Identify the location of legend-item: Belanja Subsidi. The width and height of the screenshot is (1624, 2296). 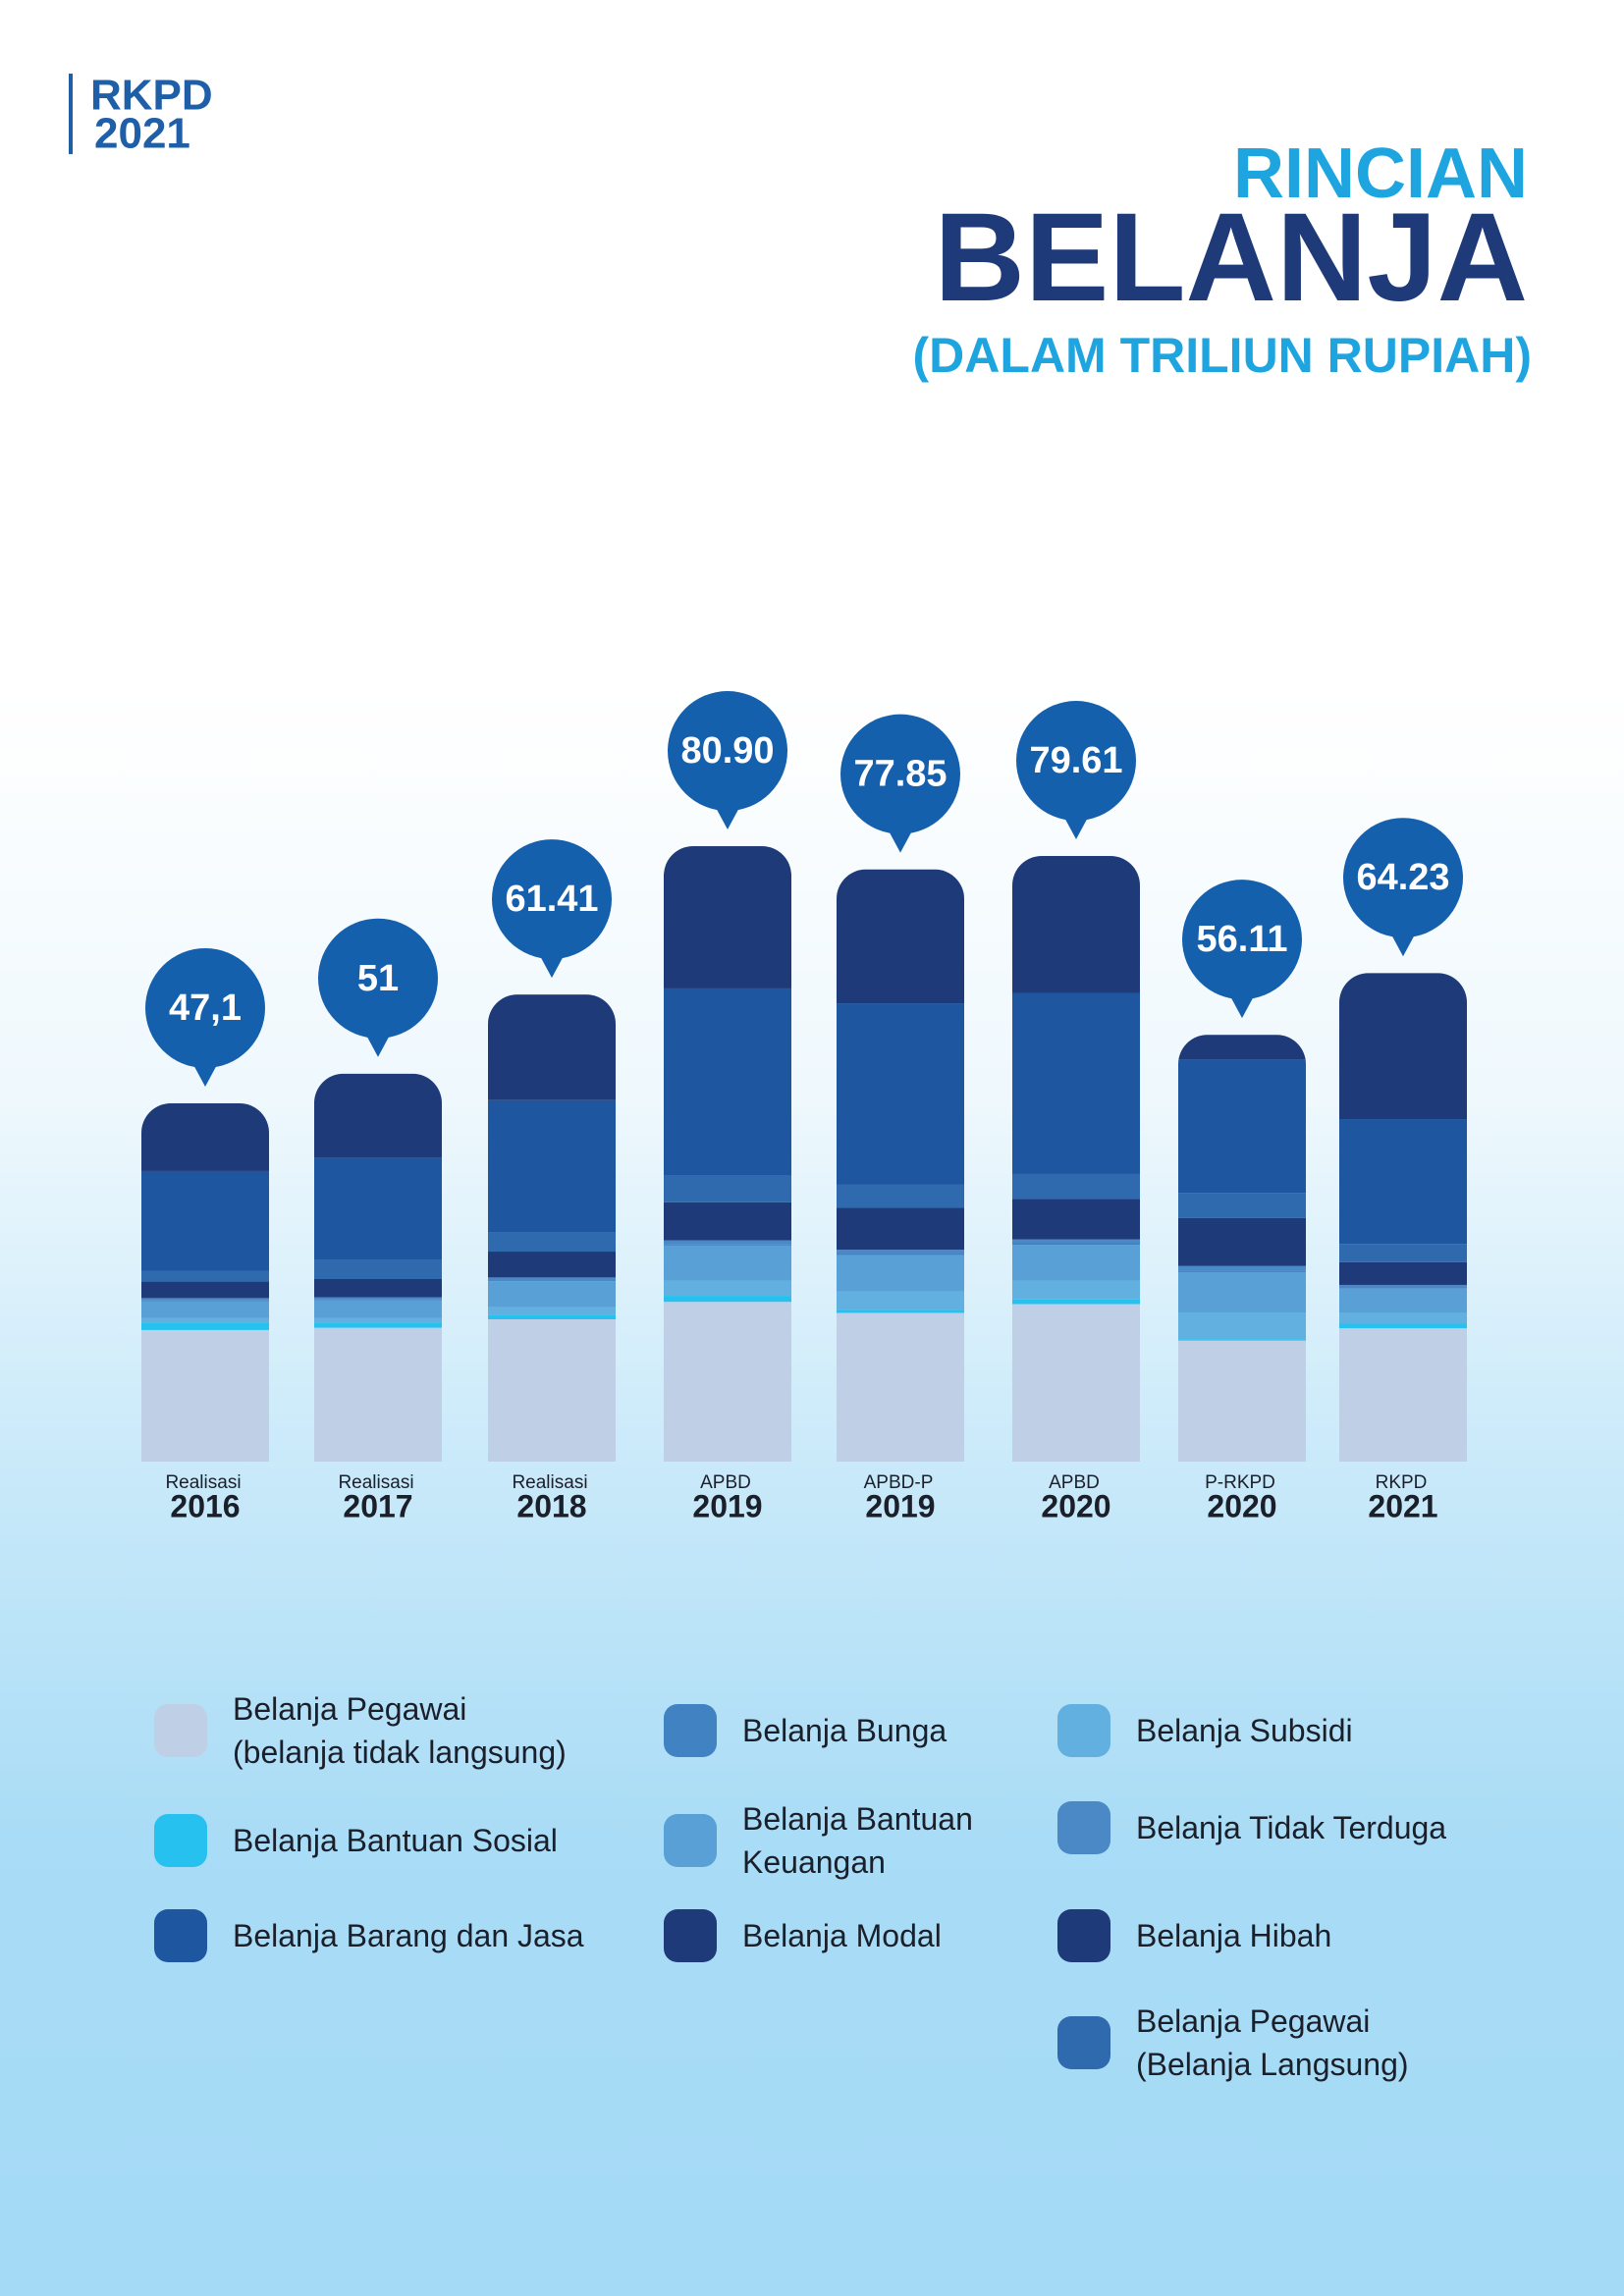
(1205, 1730).